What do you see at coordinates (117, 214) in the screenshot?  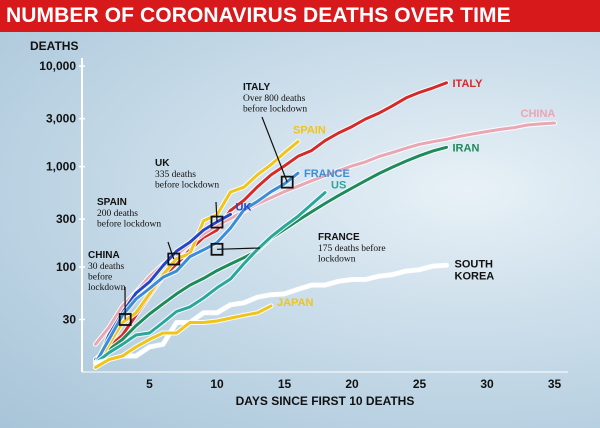 I see `annotation-text: 200 deaths` at bounding box center [117, 214].